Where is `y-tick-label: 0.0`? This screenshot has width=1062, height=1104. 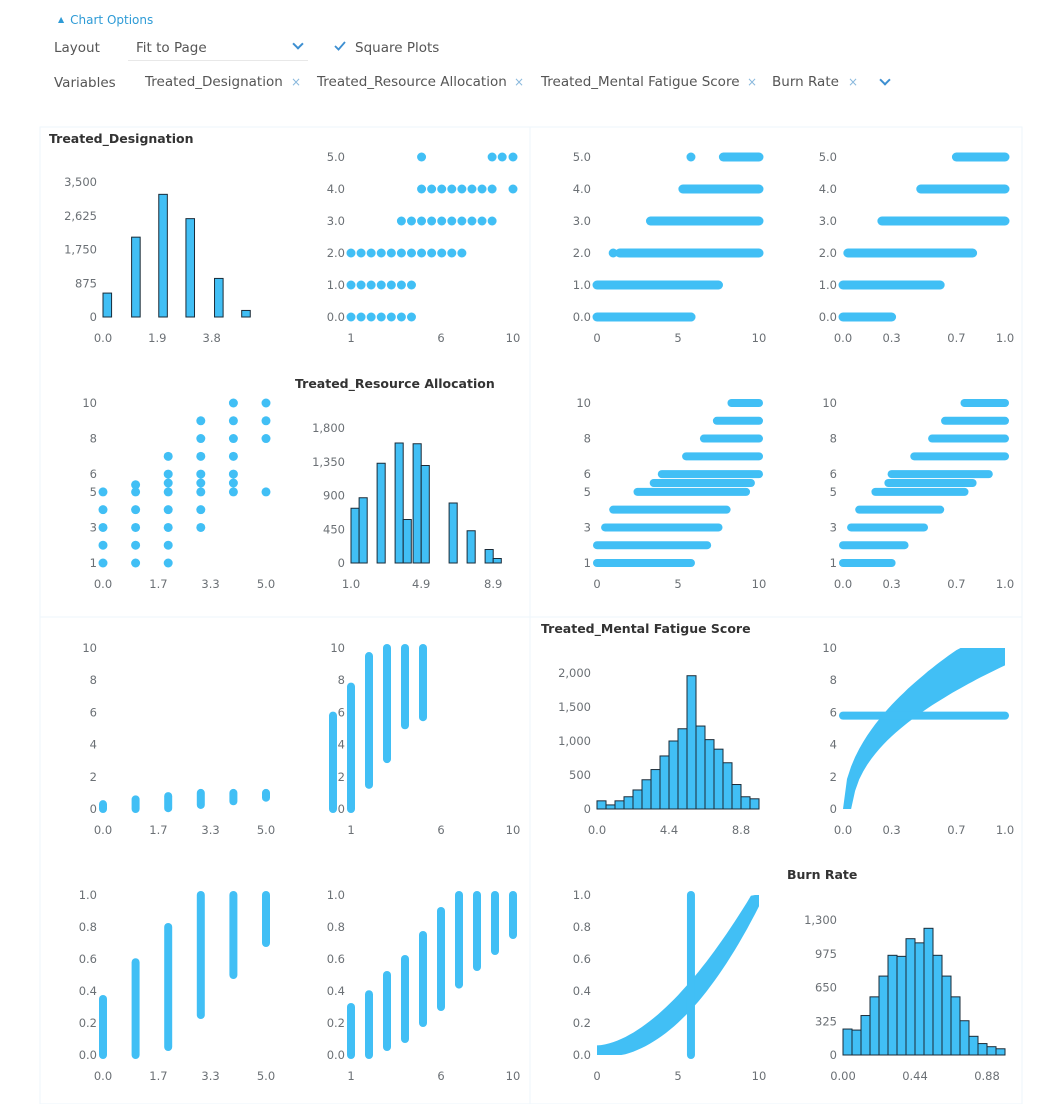
y-tick-label: 0.0 is located at coordinates (336, 1055).